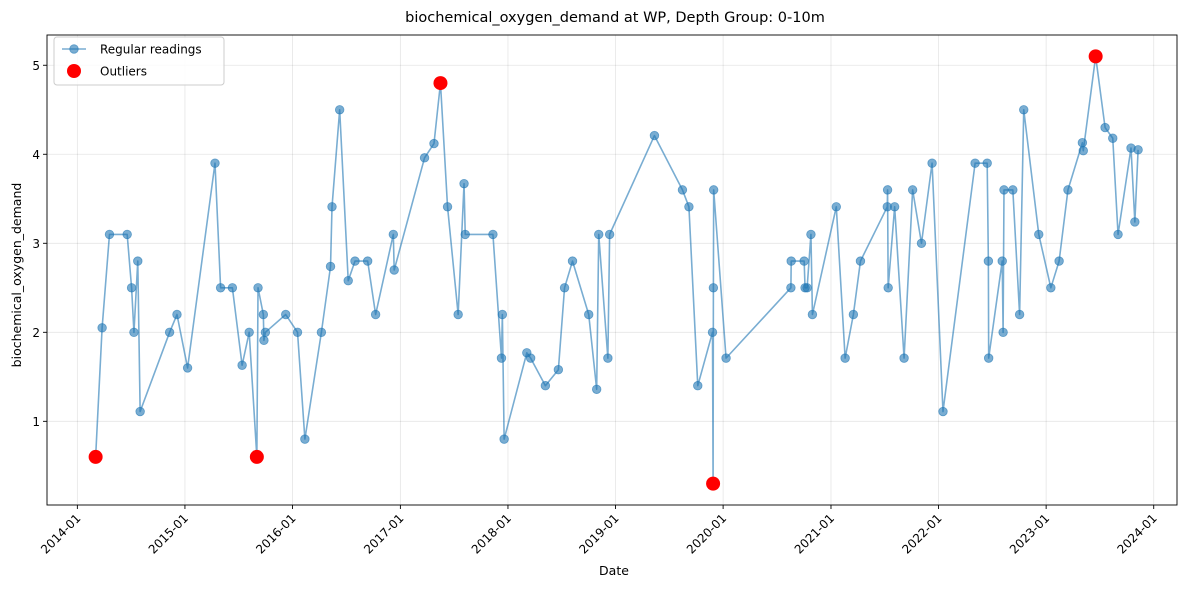  I want to click on legend: Regular readings Outliers, so click(139, 61).